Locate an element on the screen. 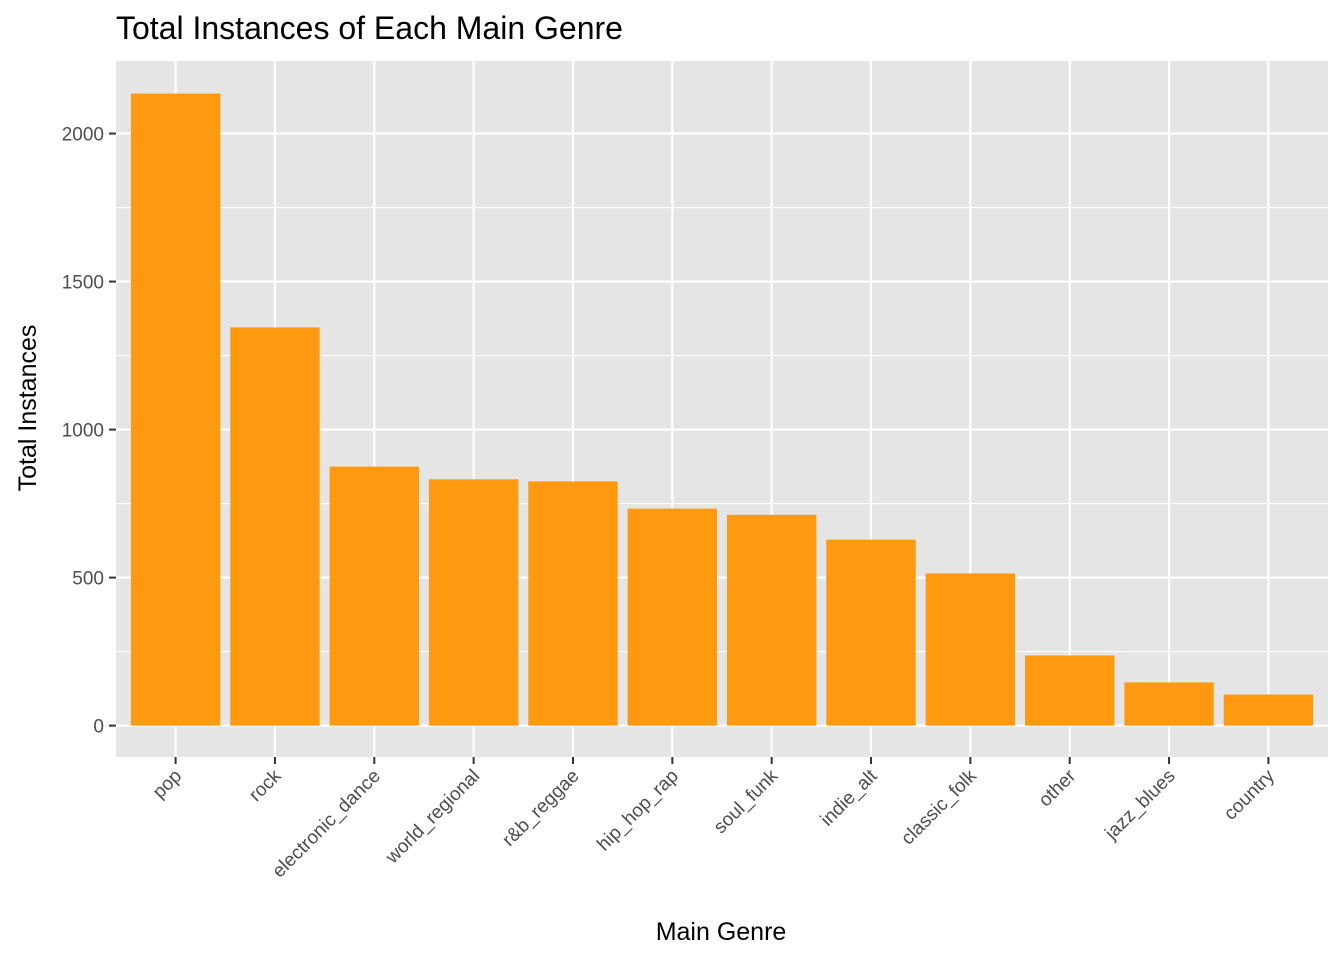 The image size is (1344, 960). x-tick-label-classic_folk: classic_folk is located at coordinates (939, 807).